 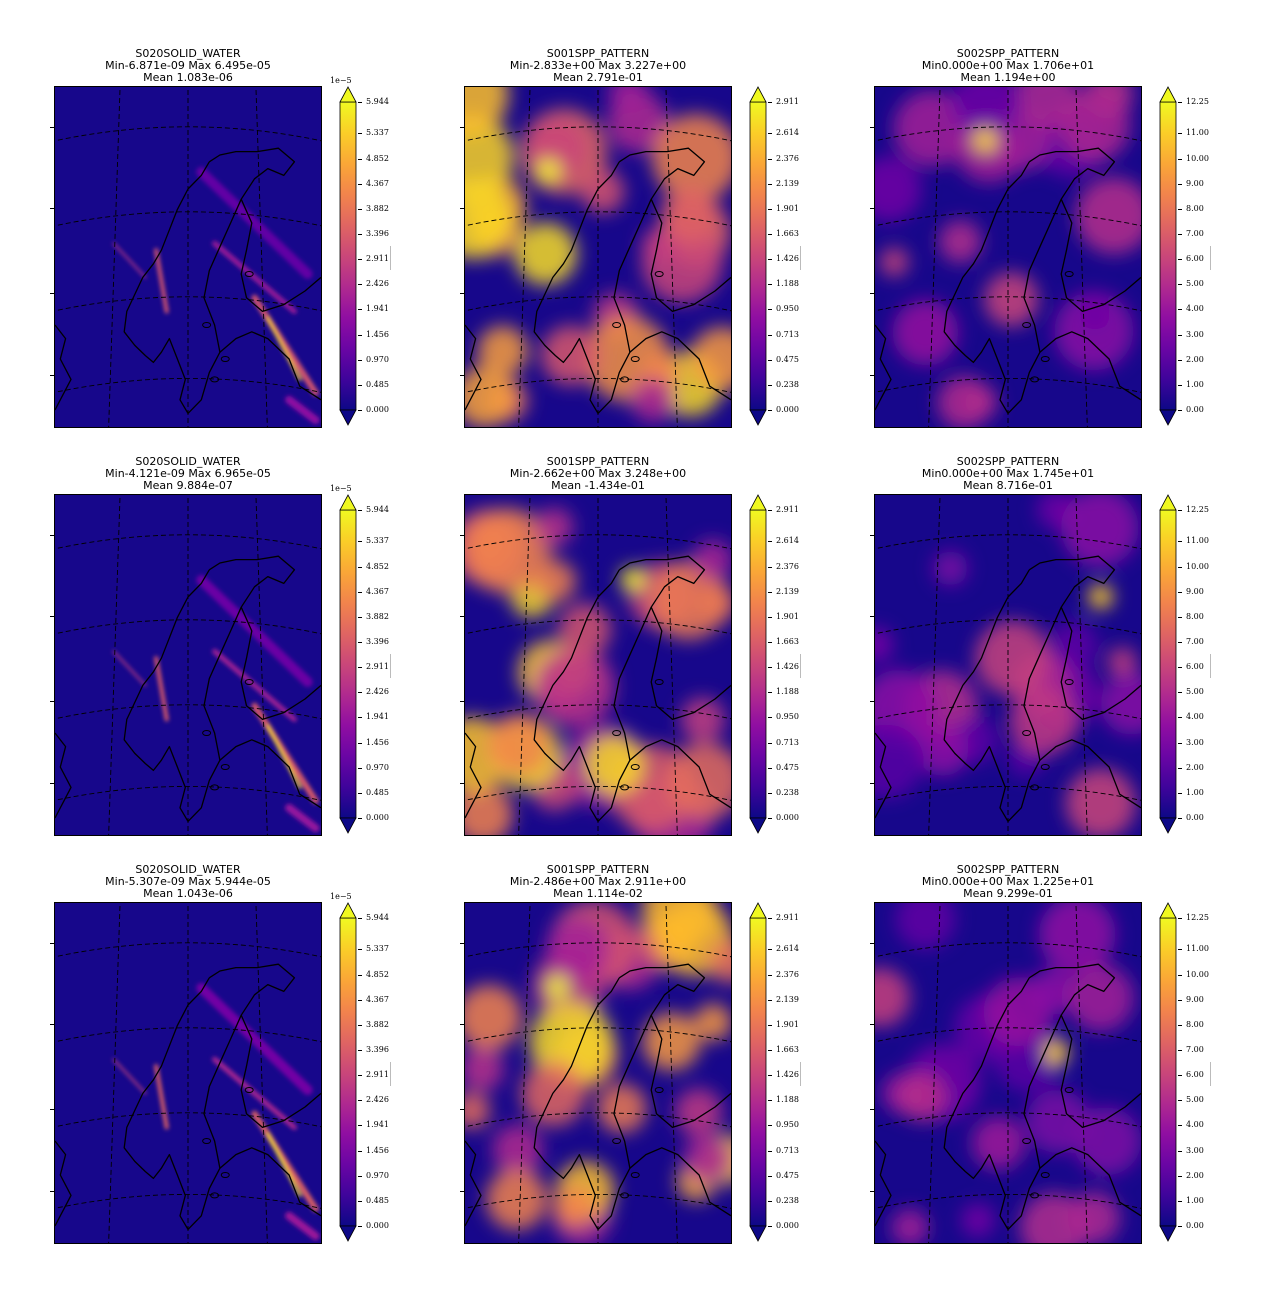 I want to click on variable-name: S020SOLID_WATER, so click(x=188, y=461).